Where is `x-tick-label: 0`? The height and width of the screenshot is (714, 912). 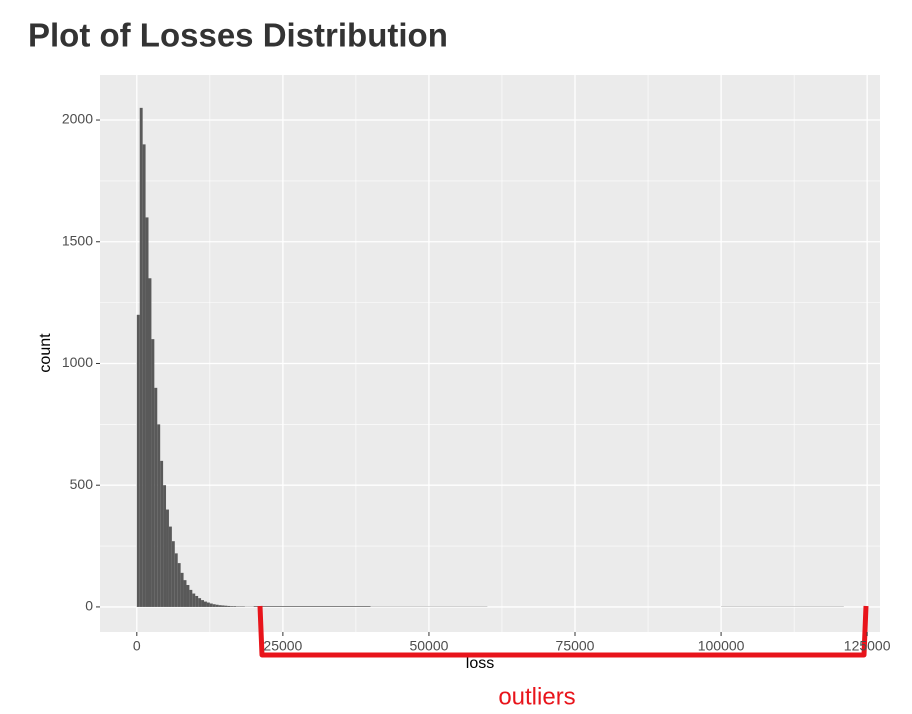
x-tick-label: 0 is located at coordinates (137, 646).